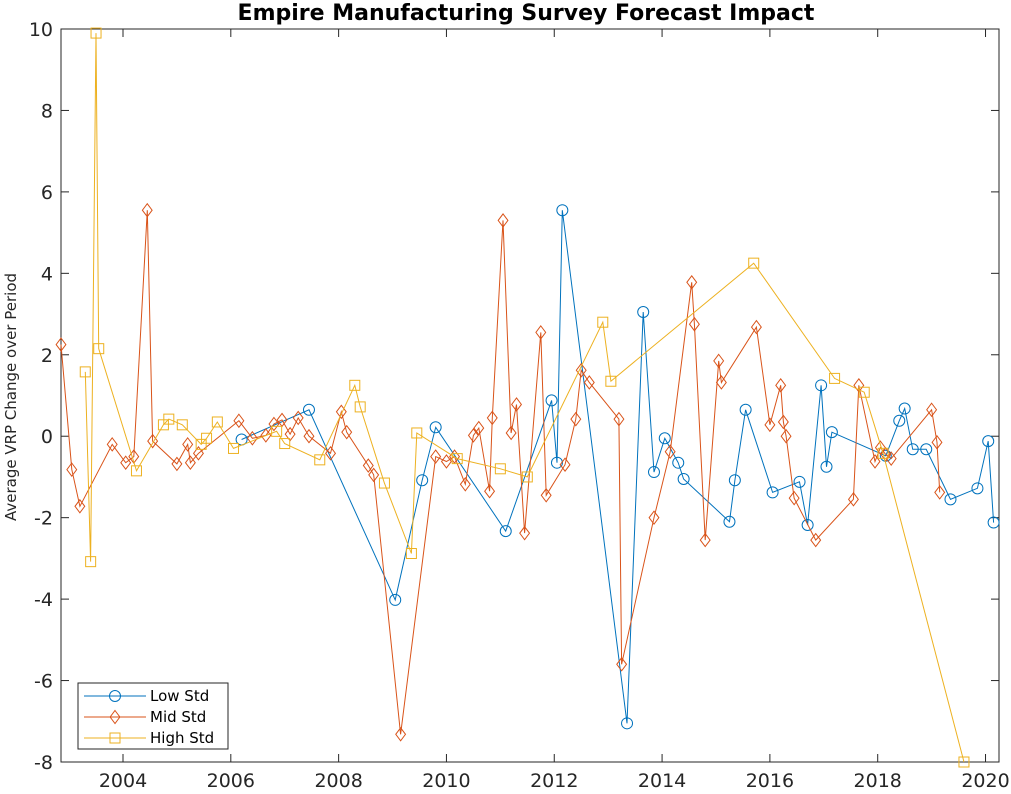 The image size is (1011, 794). Describe the element at coordinates (446, 781) in the screenshot. I see `x-tick-label: 2010` at that location.